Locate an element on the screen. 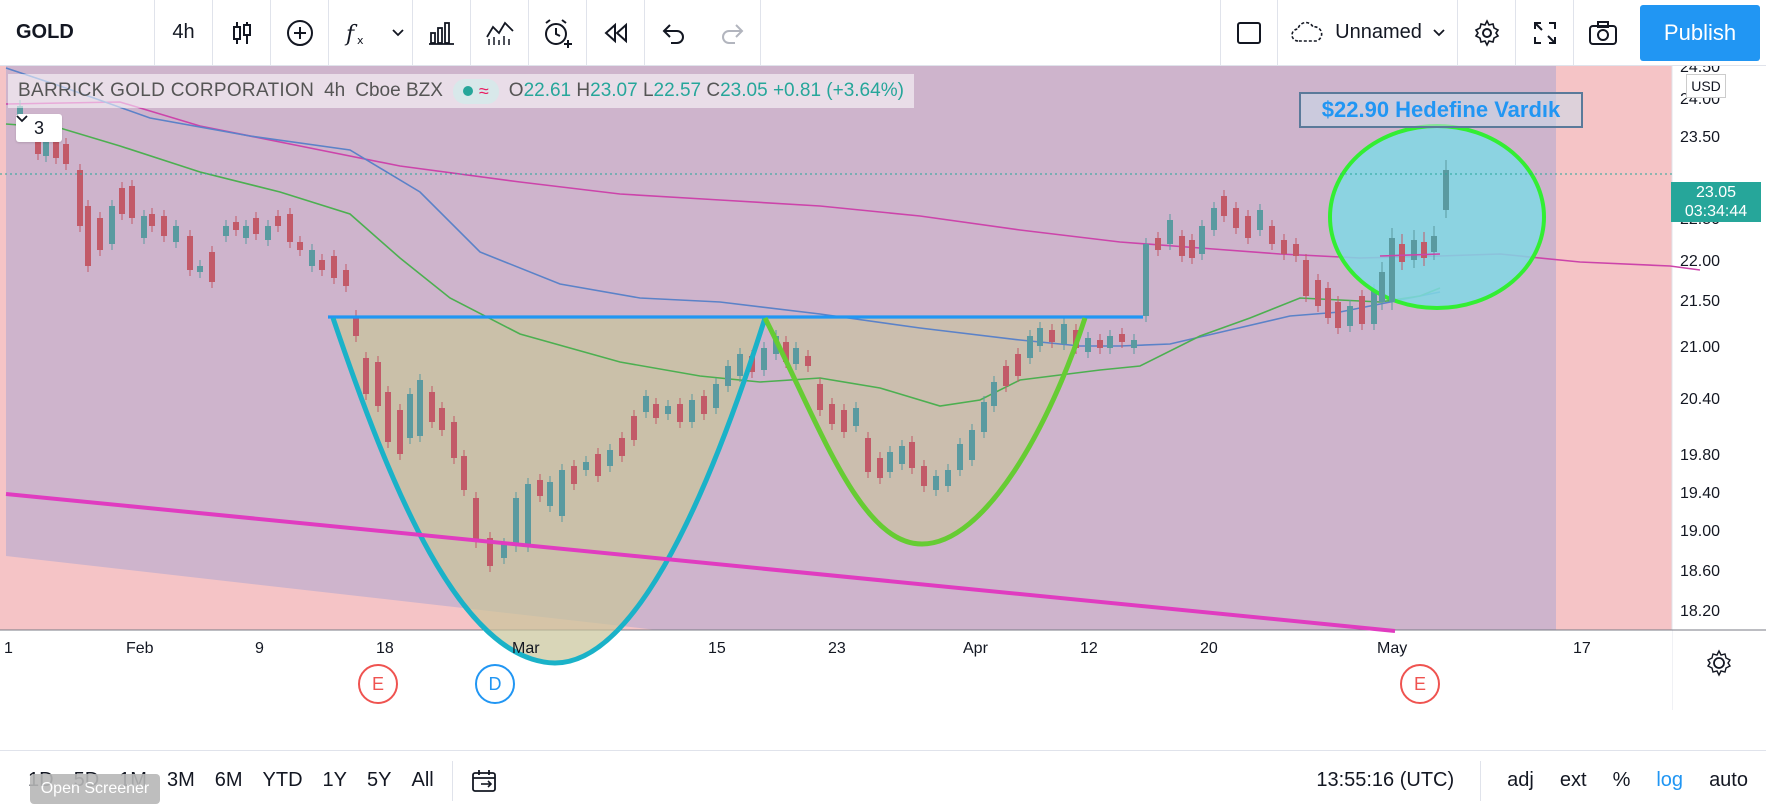 The width and height of the screenshot is (1766, 812). range-button-3m: 3M is located at coordinates (180, 780).